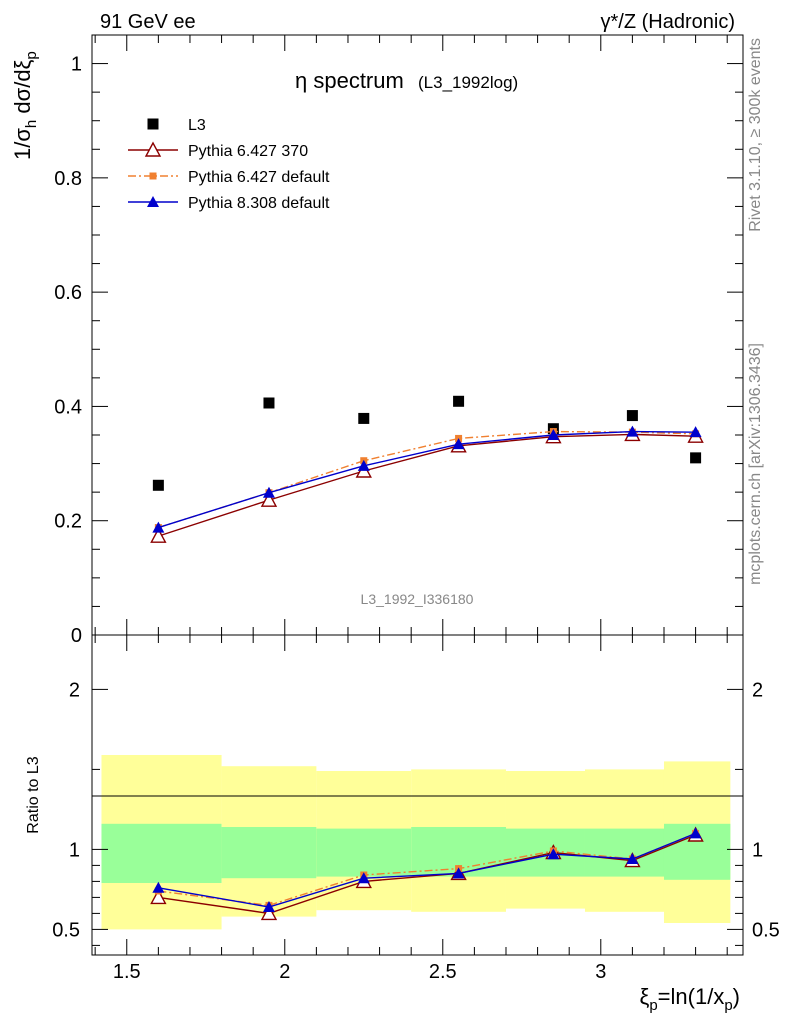  Describe the element at coordinates (259, 203) in the screenshot. I see `legend-label-3: Pythia 8.308 default` at that location.